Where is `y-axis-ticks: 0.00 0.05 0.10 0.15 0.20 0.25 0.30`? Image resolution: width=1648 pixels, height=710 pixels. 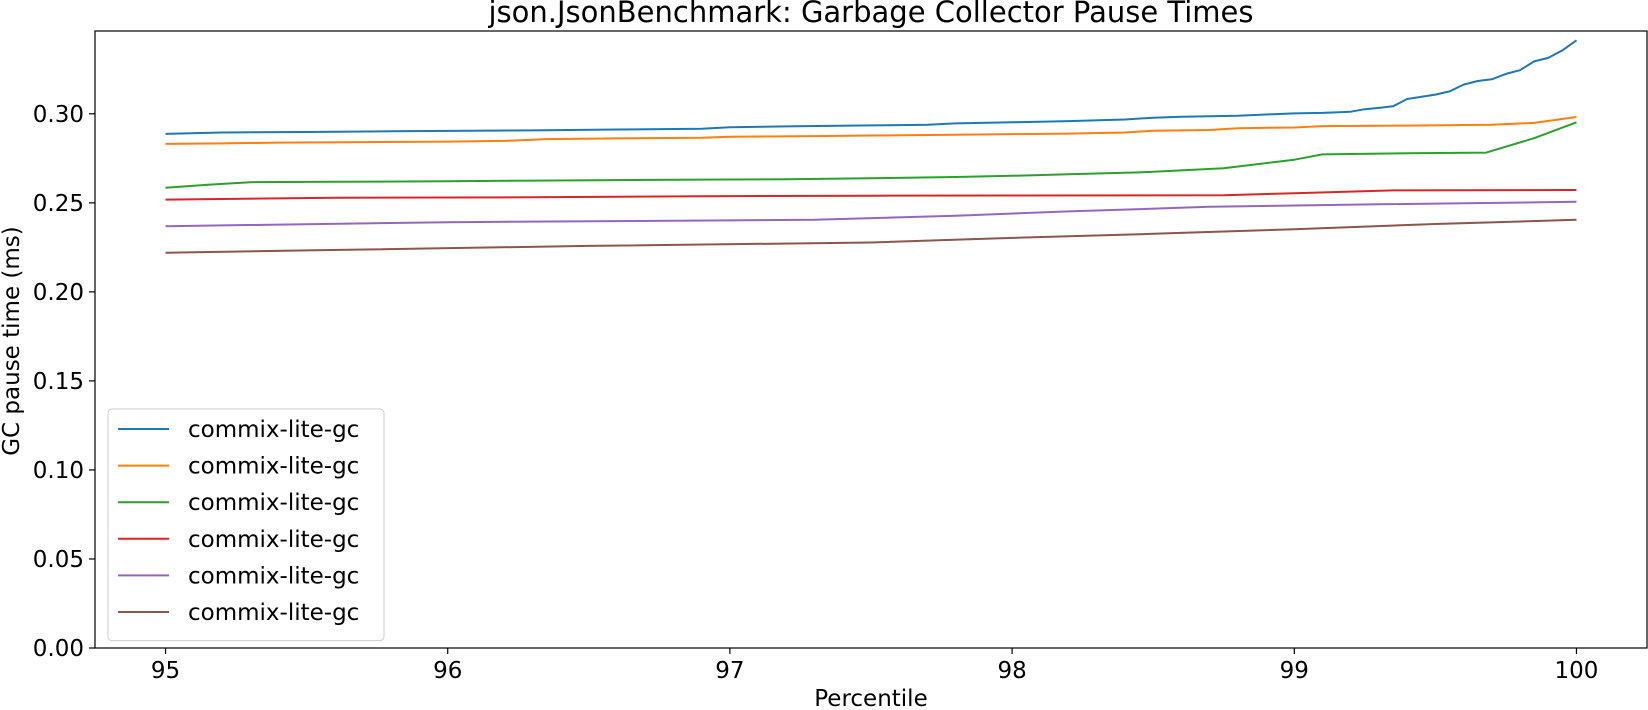
y-axis-ticks: 0.00 0.05 0.10 0.15 0.20 0.25 0.30 is located at coordinates (64, 382).